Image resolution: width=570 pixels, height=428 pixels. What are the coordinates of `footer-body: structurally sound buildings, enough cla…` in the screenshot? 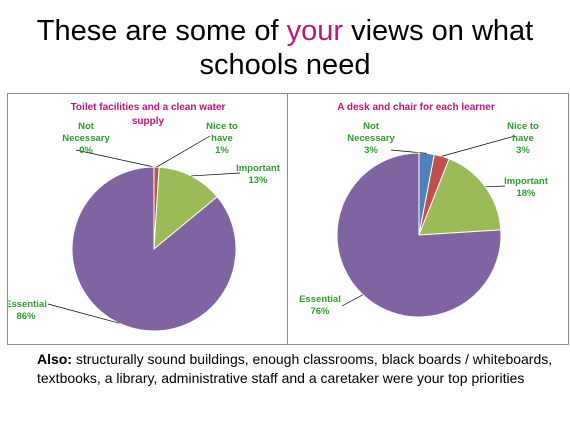 It's located at (295, 368).